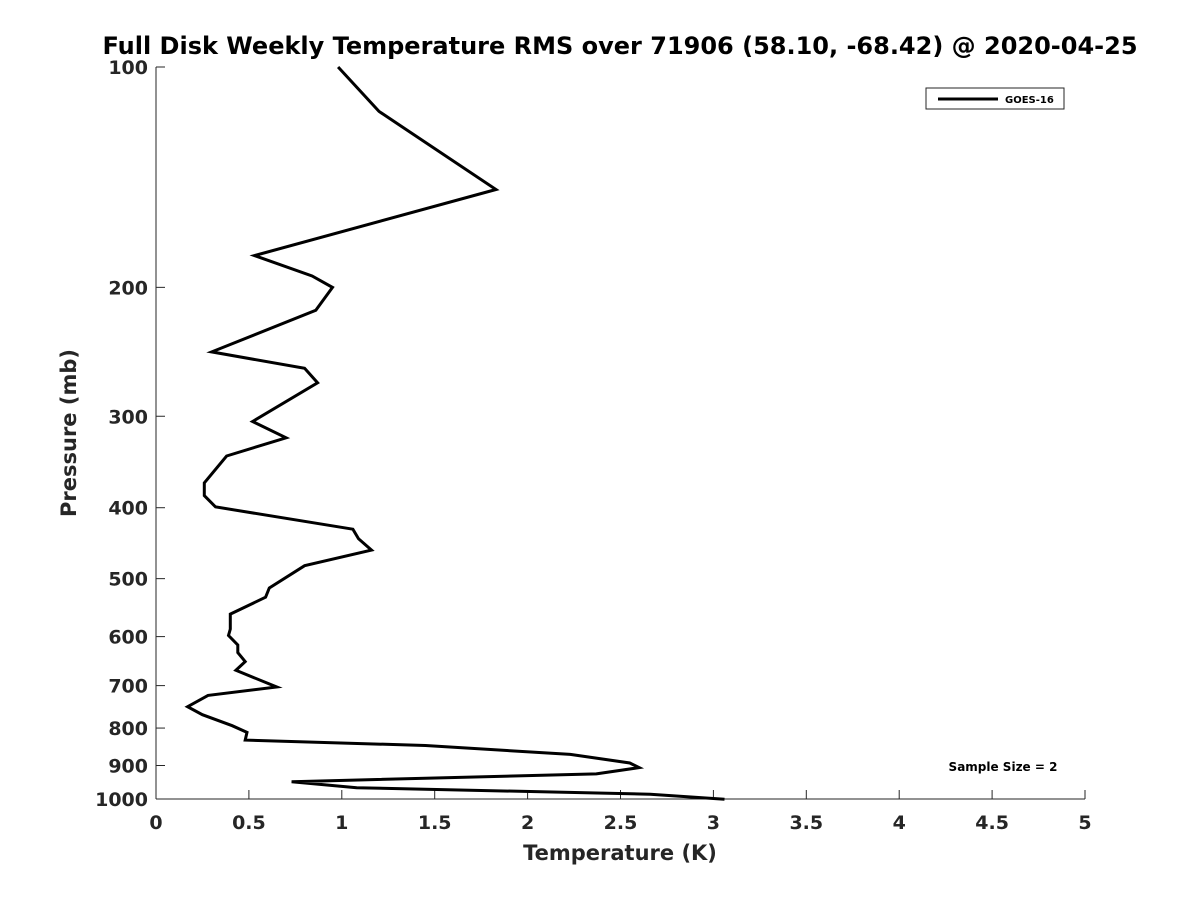  Describe the element at coordinates (1029, 100) in the screenshot. I see `legend-label: GOES-16` at that location.